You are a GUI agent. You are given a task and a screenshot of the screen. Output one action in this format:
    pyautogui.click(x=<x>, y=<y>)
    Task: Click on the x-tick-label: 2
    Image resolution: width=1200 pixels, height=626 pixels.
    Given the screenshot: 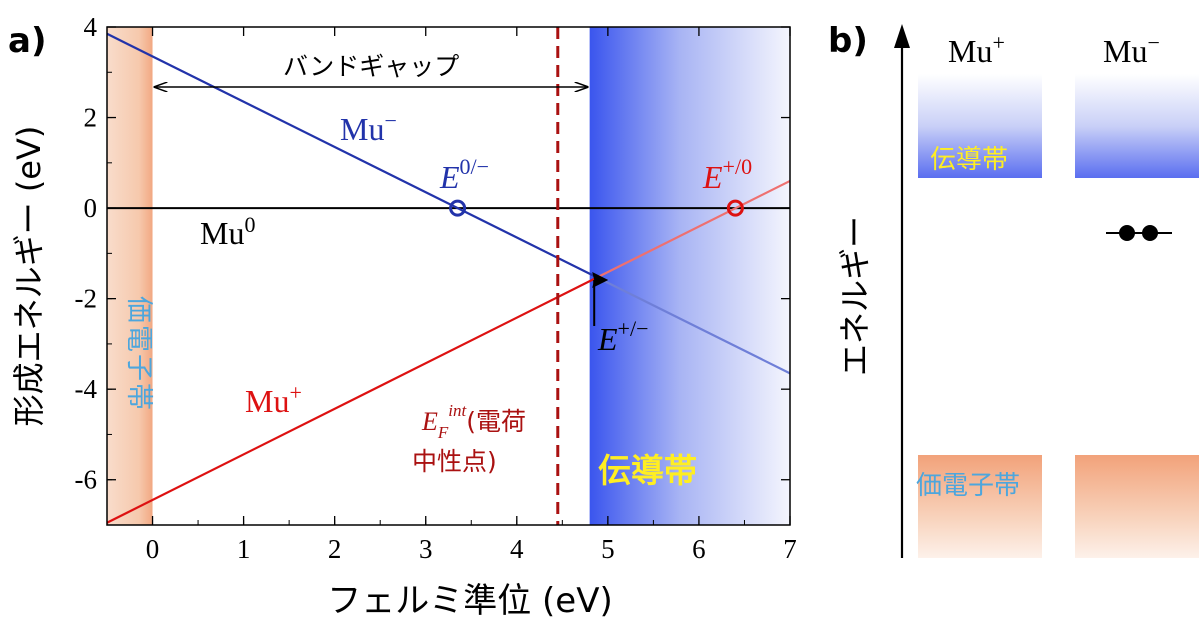 What is the action you would take?
    pyautogui.click(x=335, y=549)
    